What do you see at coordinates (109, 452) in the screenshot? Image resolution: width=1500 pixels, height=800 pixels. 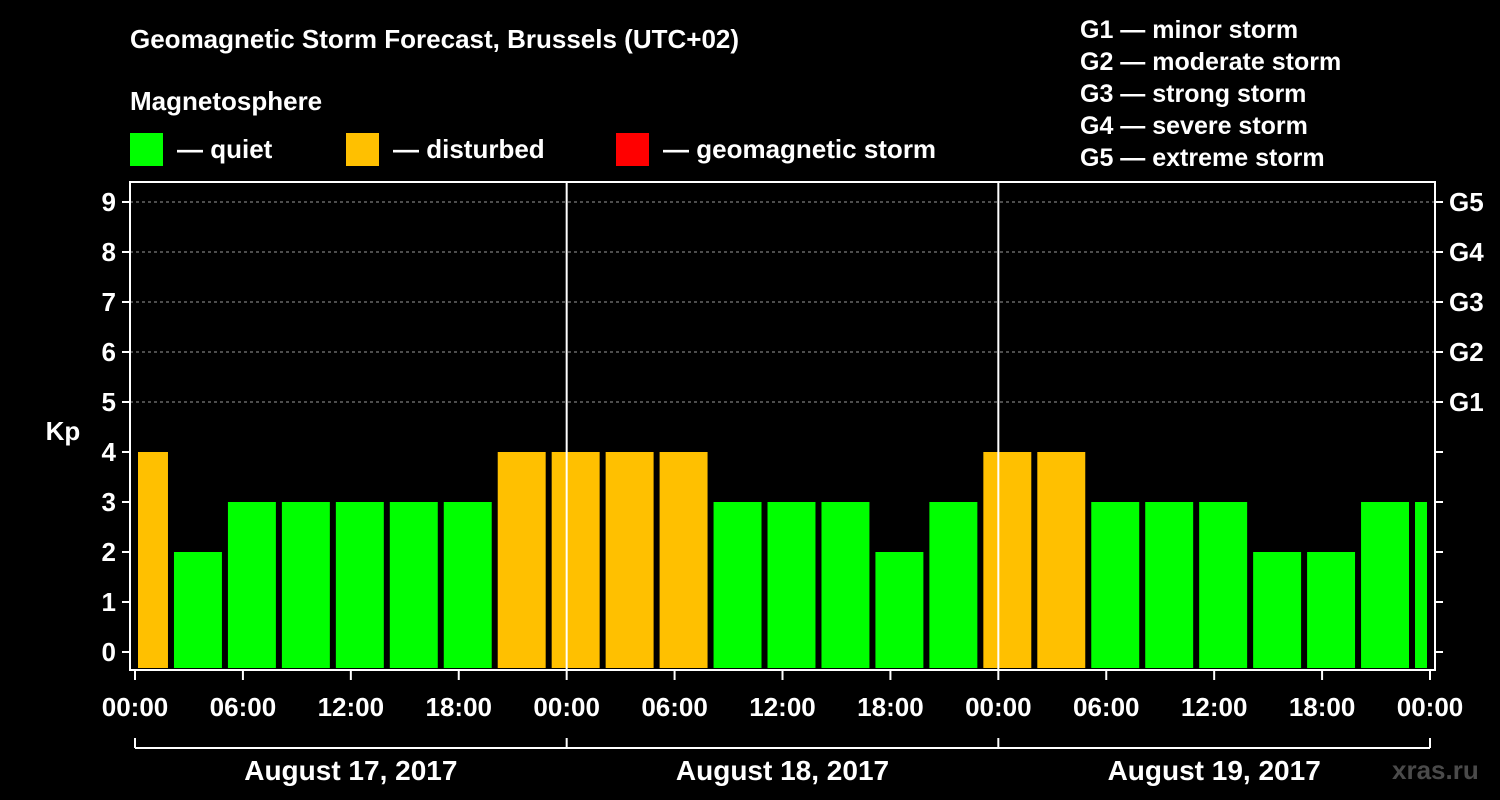 I see `y-tick-label: 4` at bounding box center [109, 452].